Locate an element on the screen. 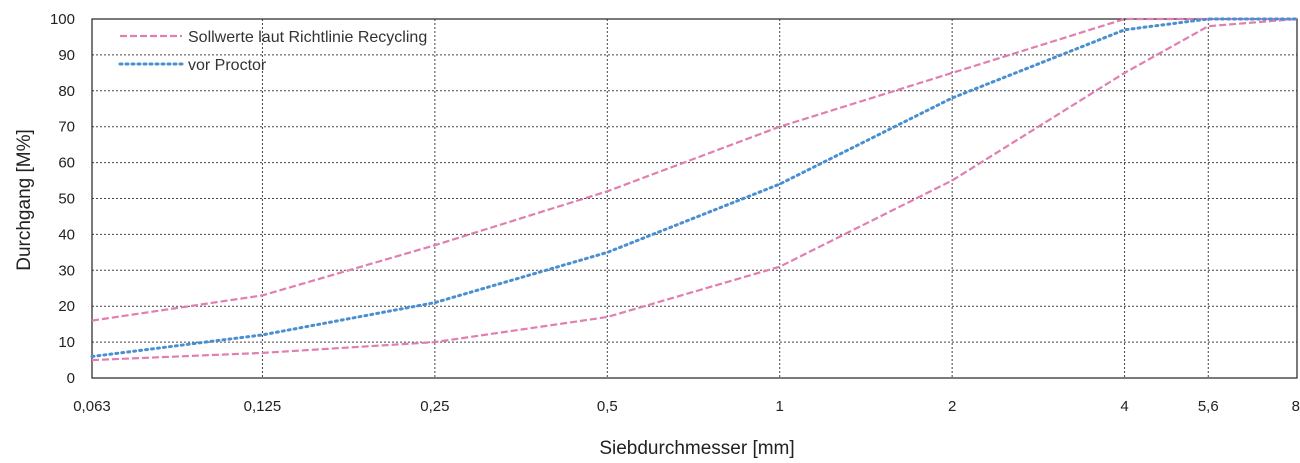  legend-label-vor-proctor: vor Proctor is located at coordinates (227, 65).